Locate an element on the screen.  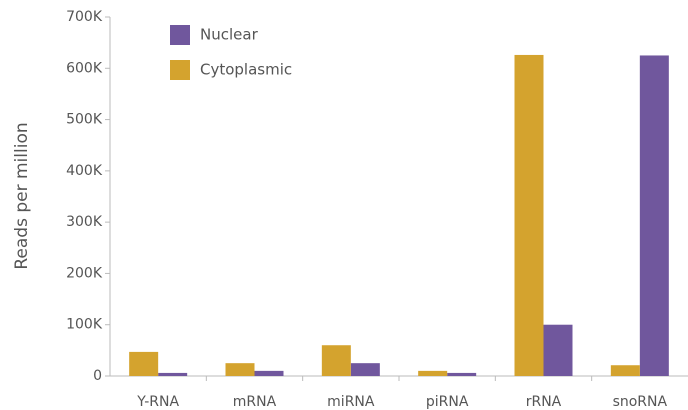
y-tick-label: 400K is located at coordinates (84, 171).